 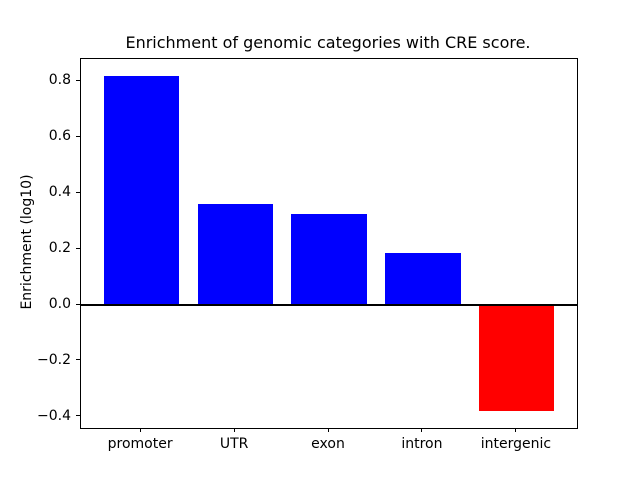 I want to click on x-tick-label-promoter: promoter, so click(x=140, y=444).